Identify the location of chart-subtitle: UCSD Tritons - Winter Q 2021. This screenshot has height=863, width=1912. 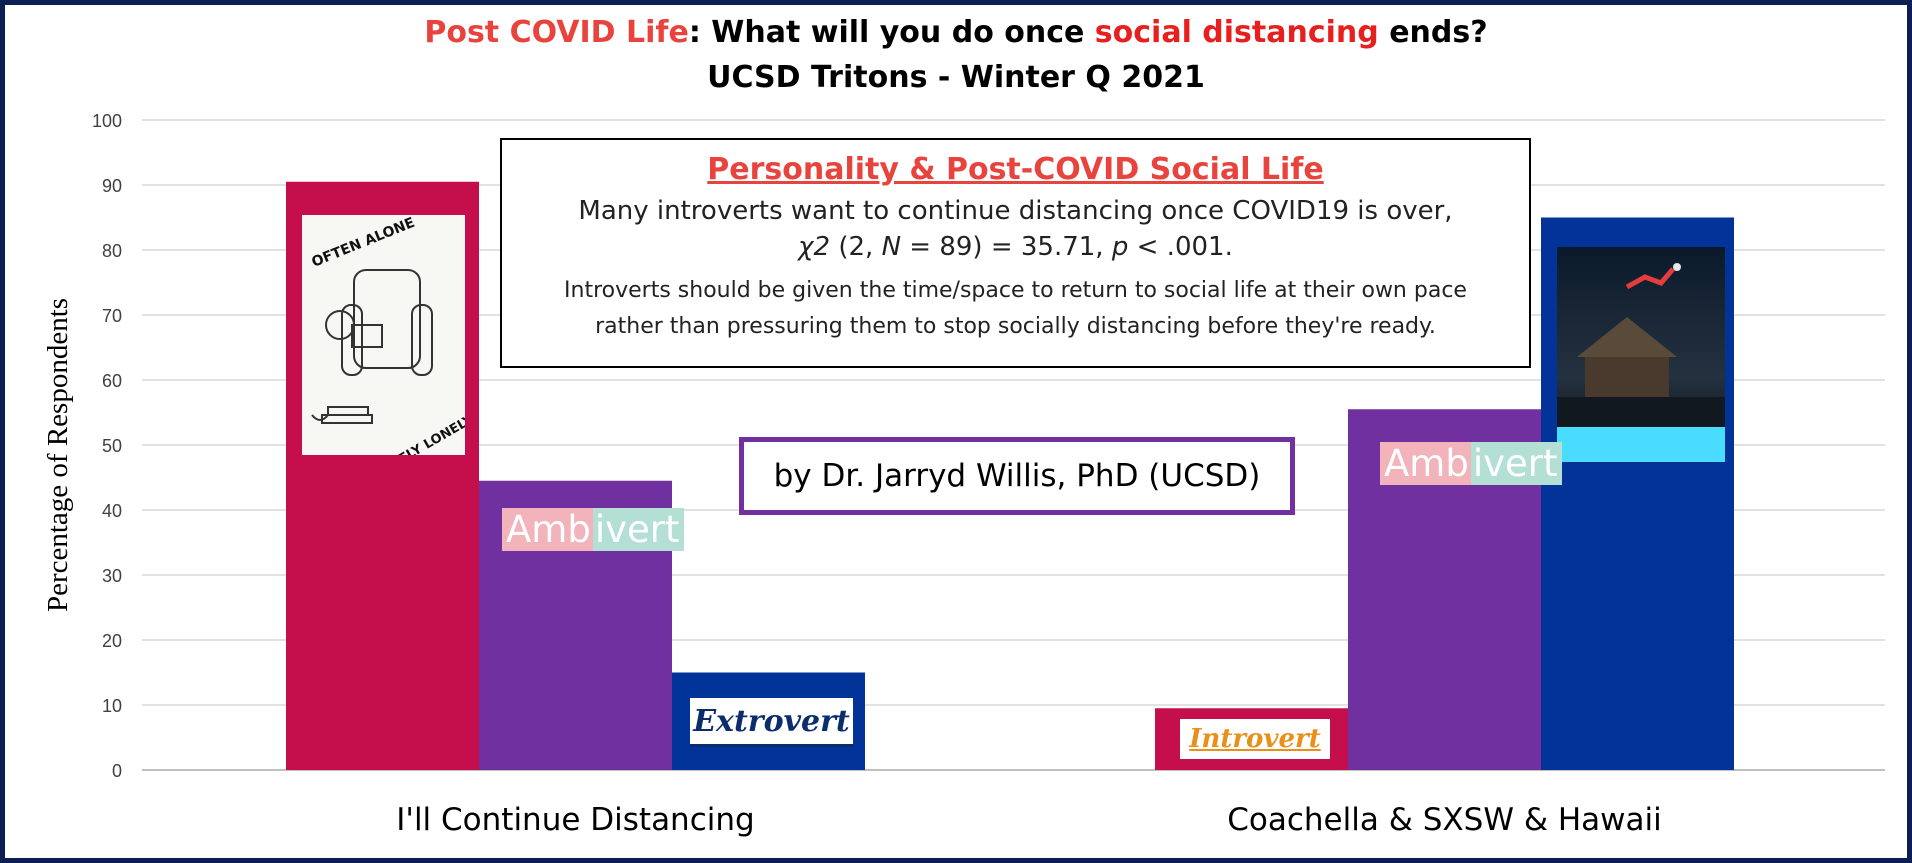
(956, 77).